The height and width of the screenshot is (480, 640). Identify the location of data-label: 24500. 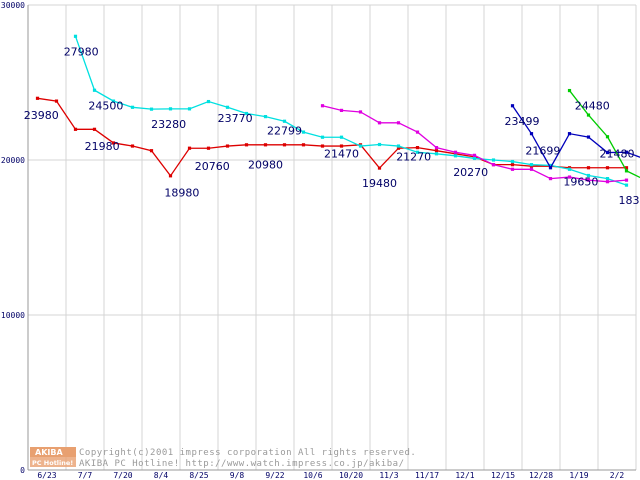
(105, 106).